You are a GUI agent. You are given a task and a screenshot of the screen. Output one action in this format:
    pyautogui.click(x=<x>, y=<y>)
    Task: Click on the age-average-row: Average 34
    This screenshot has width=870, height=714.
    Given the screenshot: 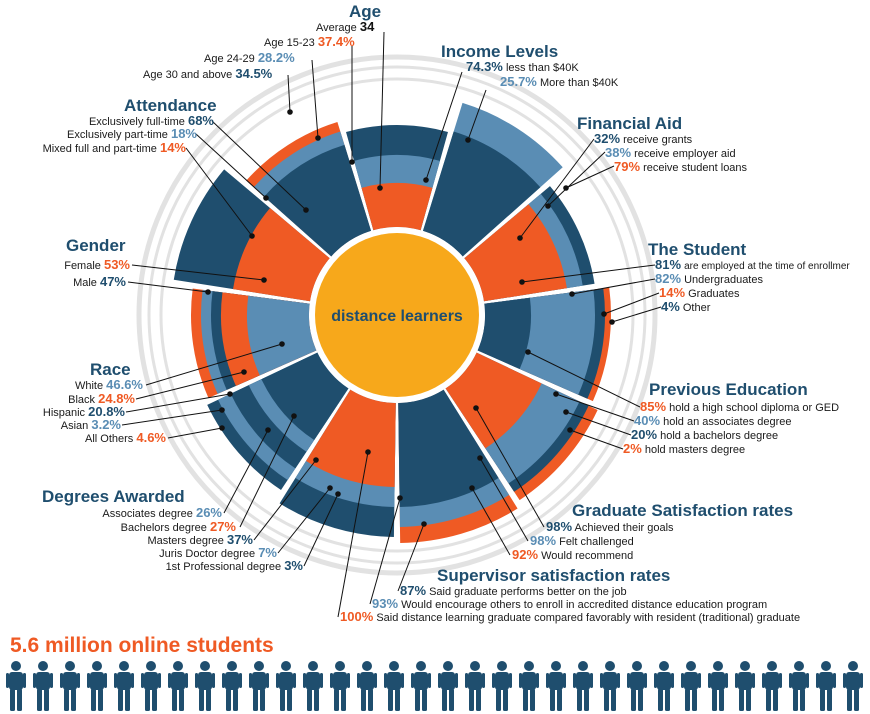 What is the action you would take?
    pyautogui.click(x=345, y=27)
    